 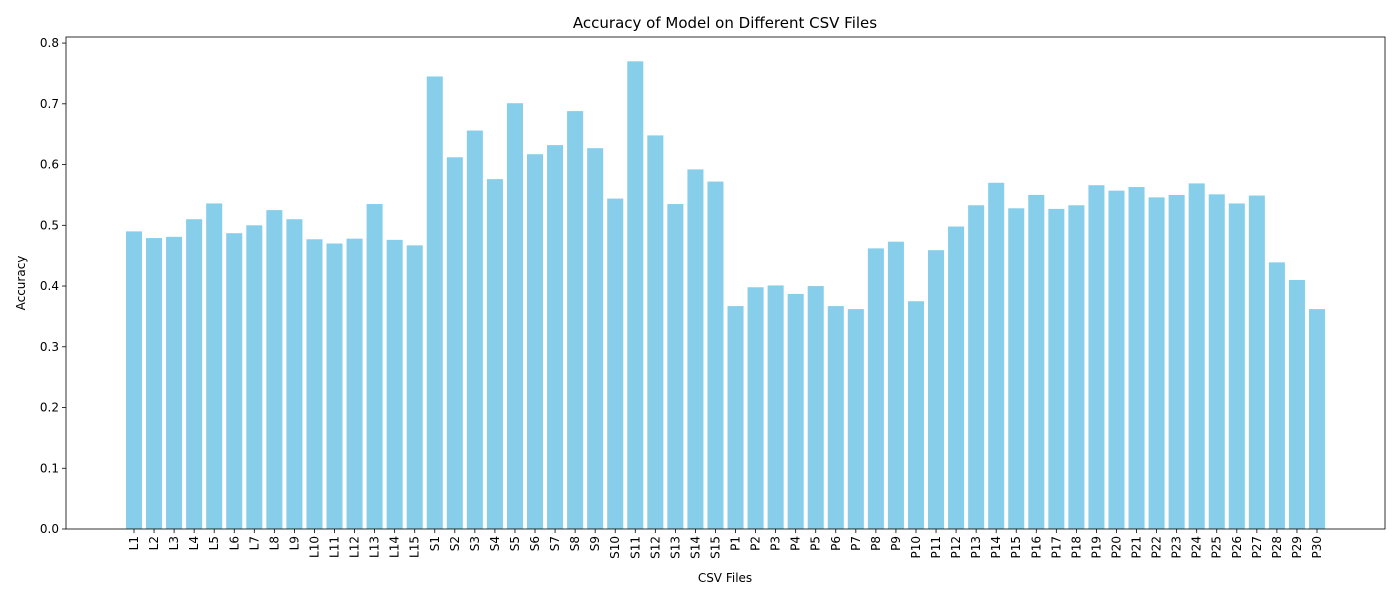 What do you see at coordinates (374, 367) in the screenshot?
I see `bar-L13` at bounding box center [374, 367].